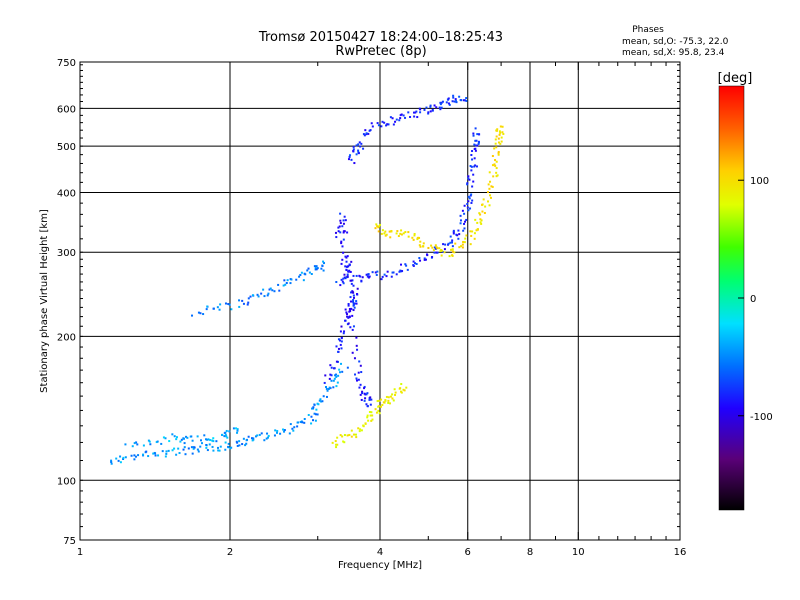  I want to click on x-axis-label: Frequency [MHz], so click(380, 565).